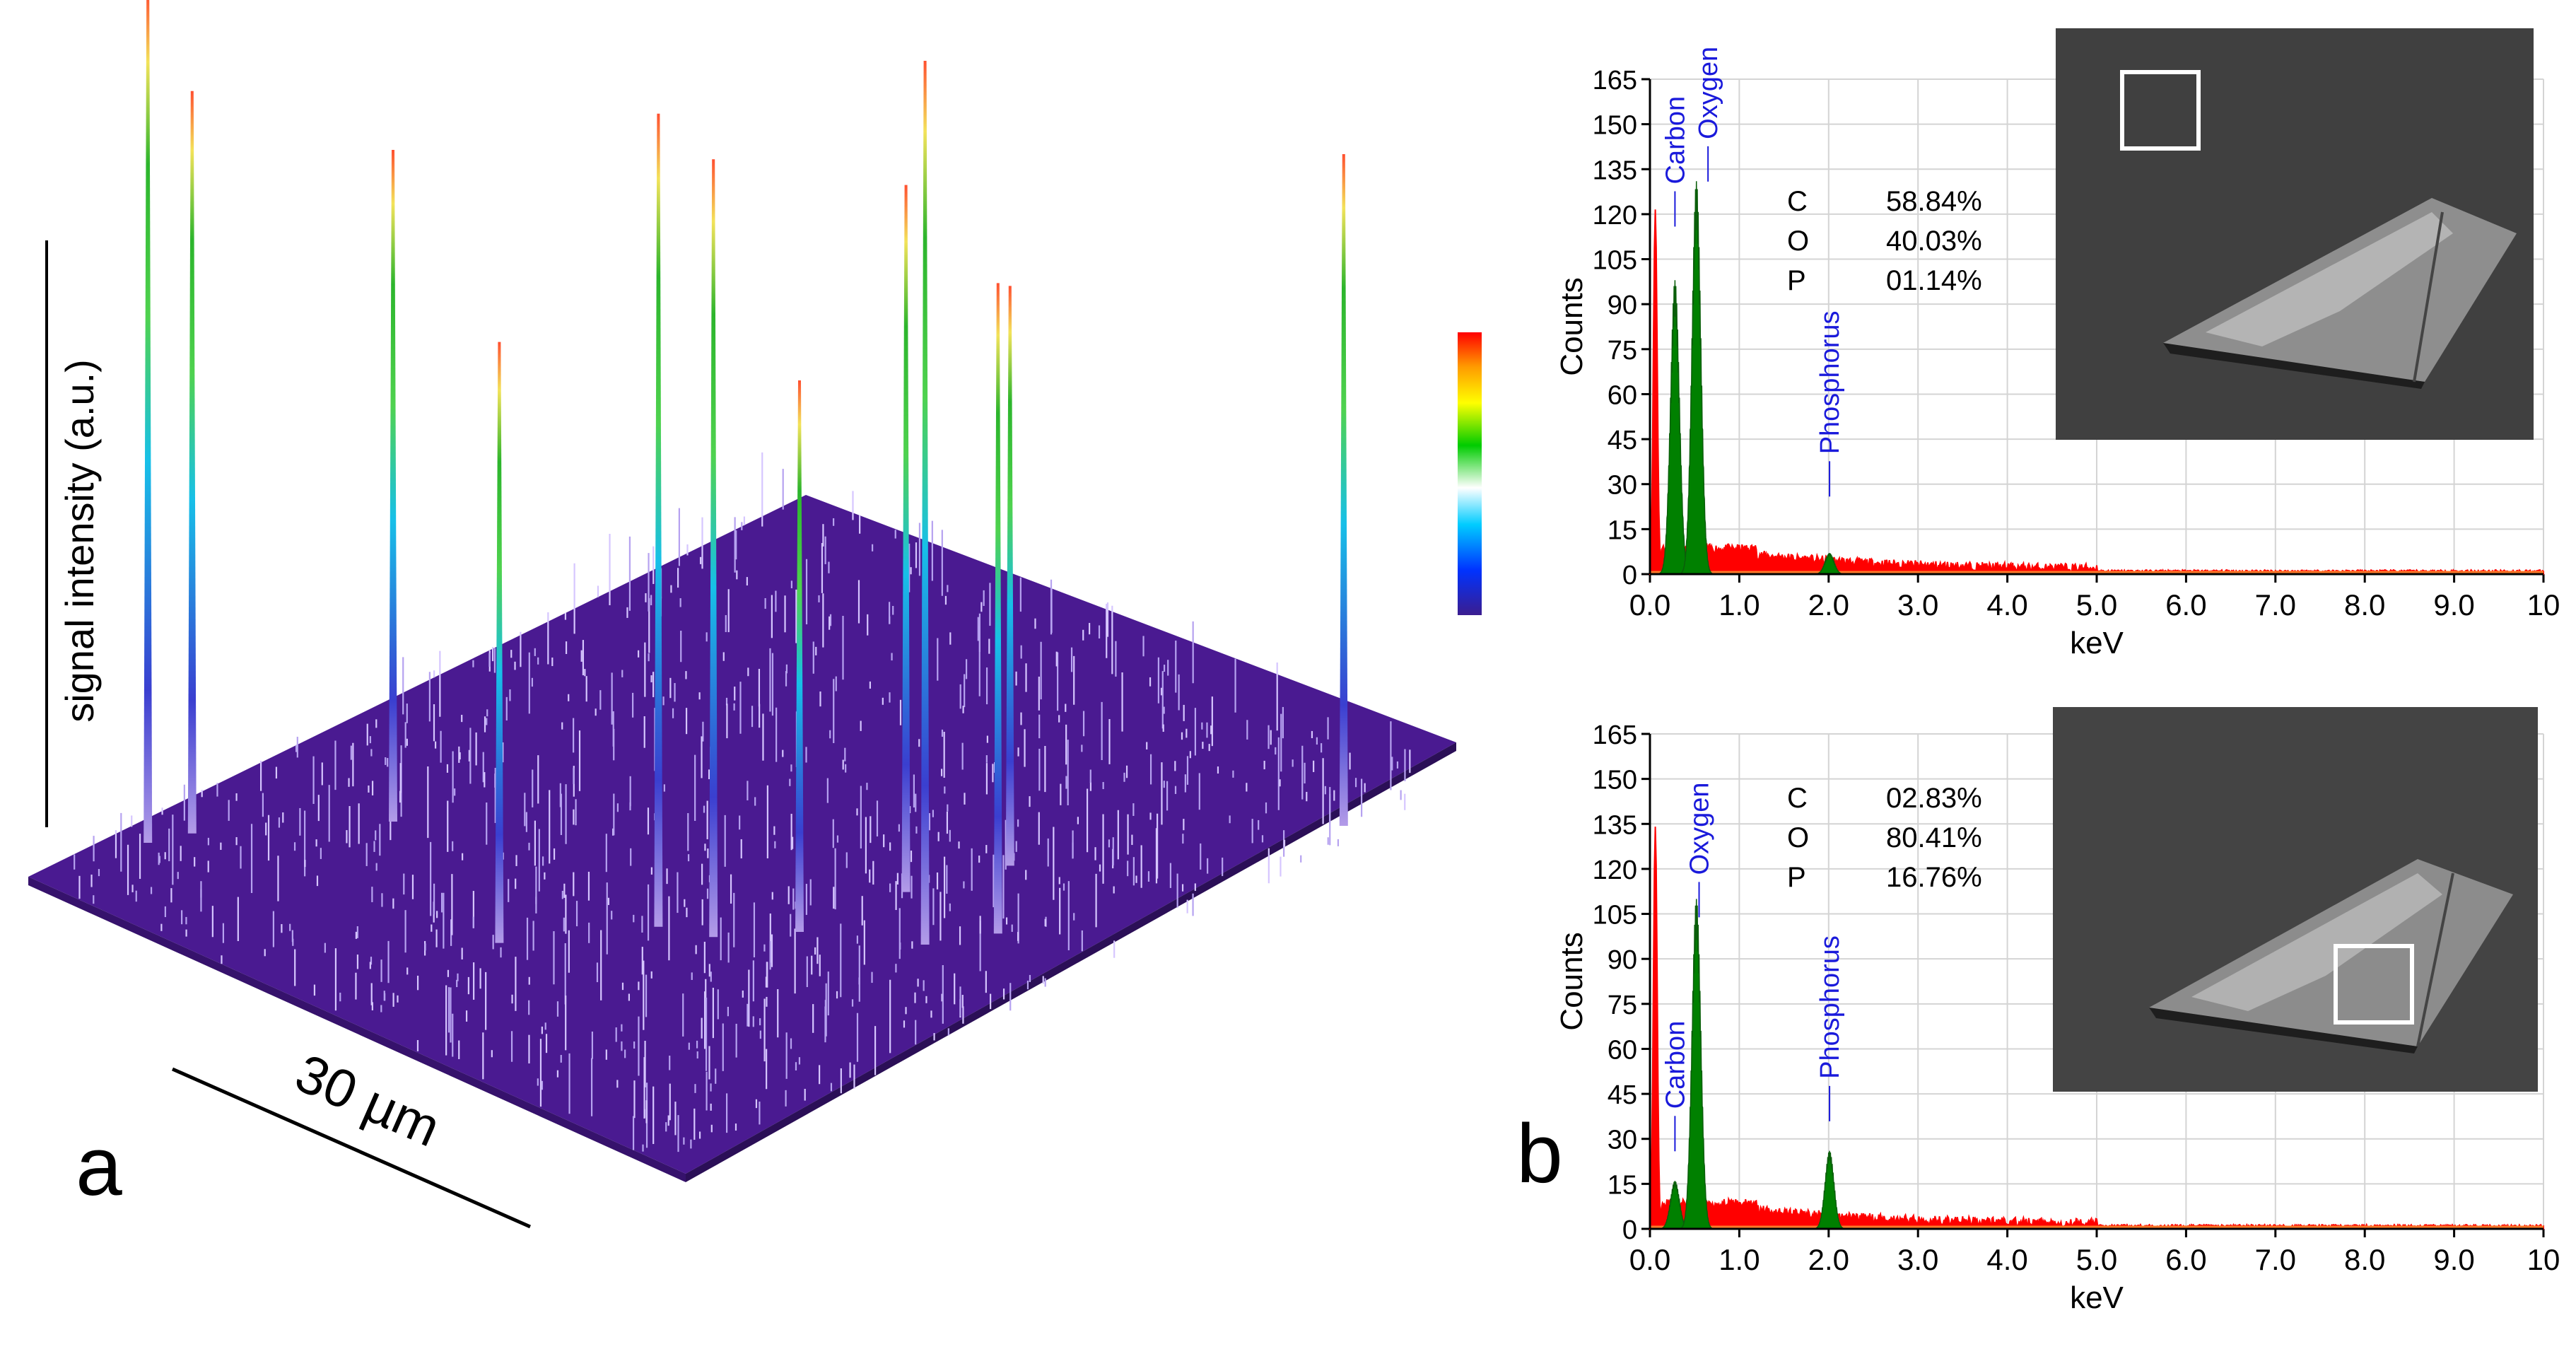  What do you see at coordinates (99, 1166) in the screenshot?
I see `panel-a-label: a` at bounding box center [99, 1166].